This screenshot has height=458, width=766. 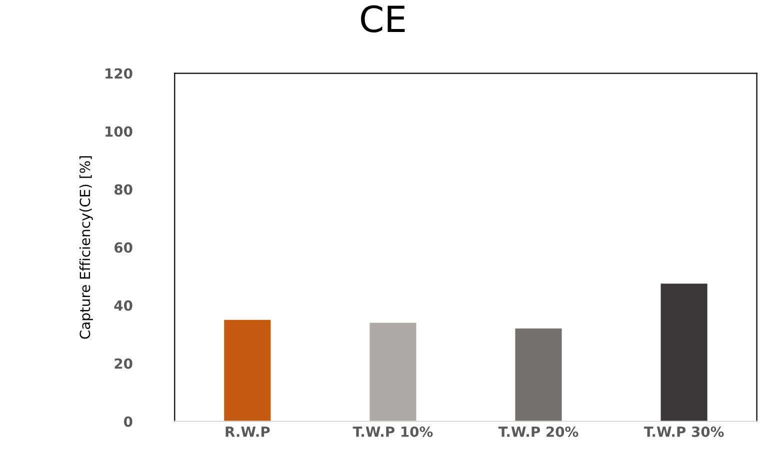 What do you see at coordinates (123, 247) in the screenshot?
I see `y-tick-label: 60` at bounding box center [123, 247].